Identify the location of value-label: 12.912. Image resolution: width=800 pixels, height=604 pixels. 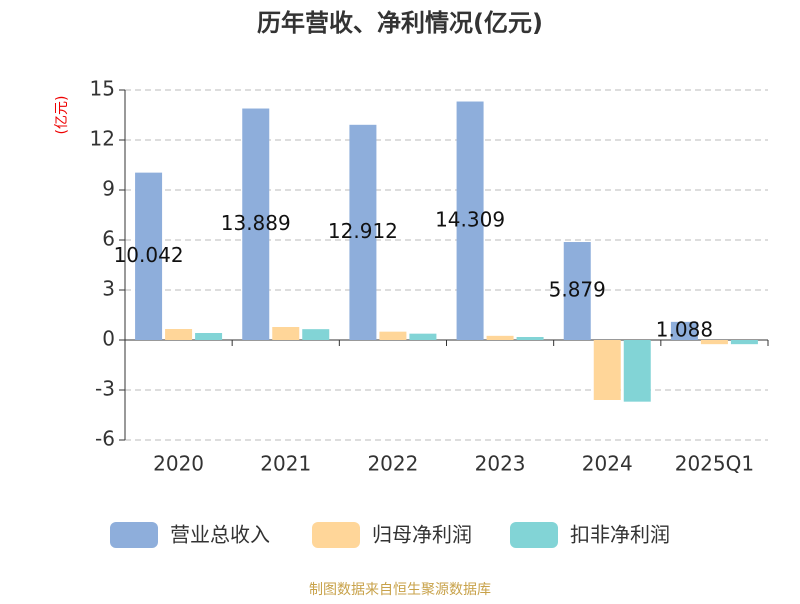
(363, 231).